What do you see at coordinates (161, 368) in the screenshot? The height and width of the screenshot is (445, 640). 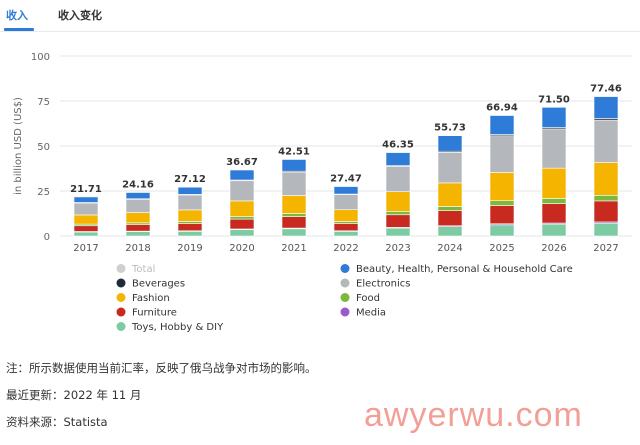 I see `note-text: 注：所示数据使用当前汇率，反映了俄乌战争对市场的影响。` at bounding box center [161, 368].